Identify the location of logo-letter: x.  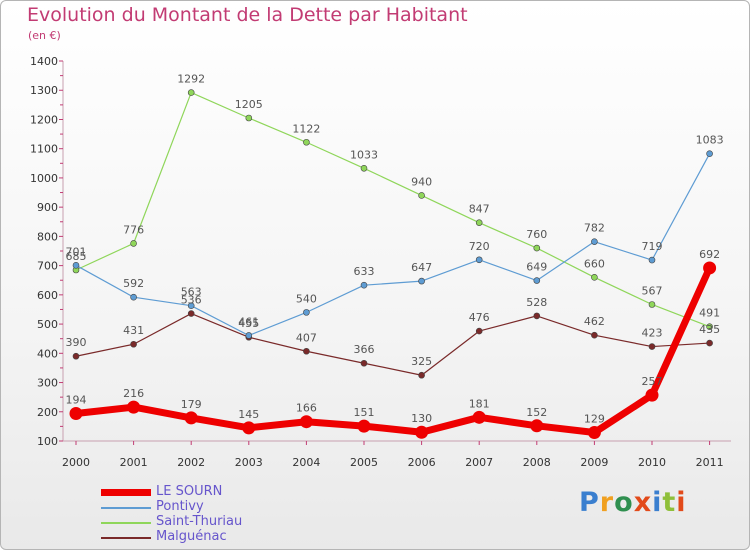
(643, 502).